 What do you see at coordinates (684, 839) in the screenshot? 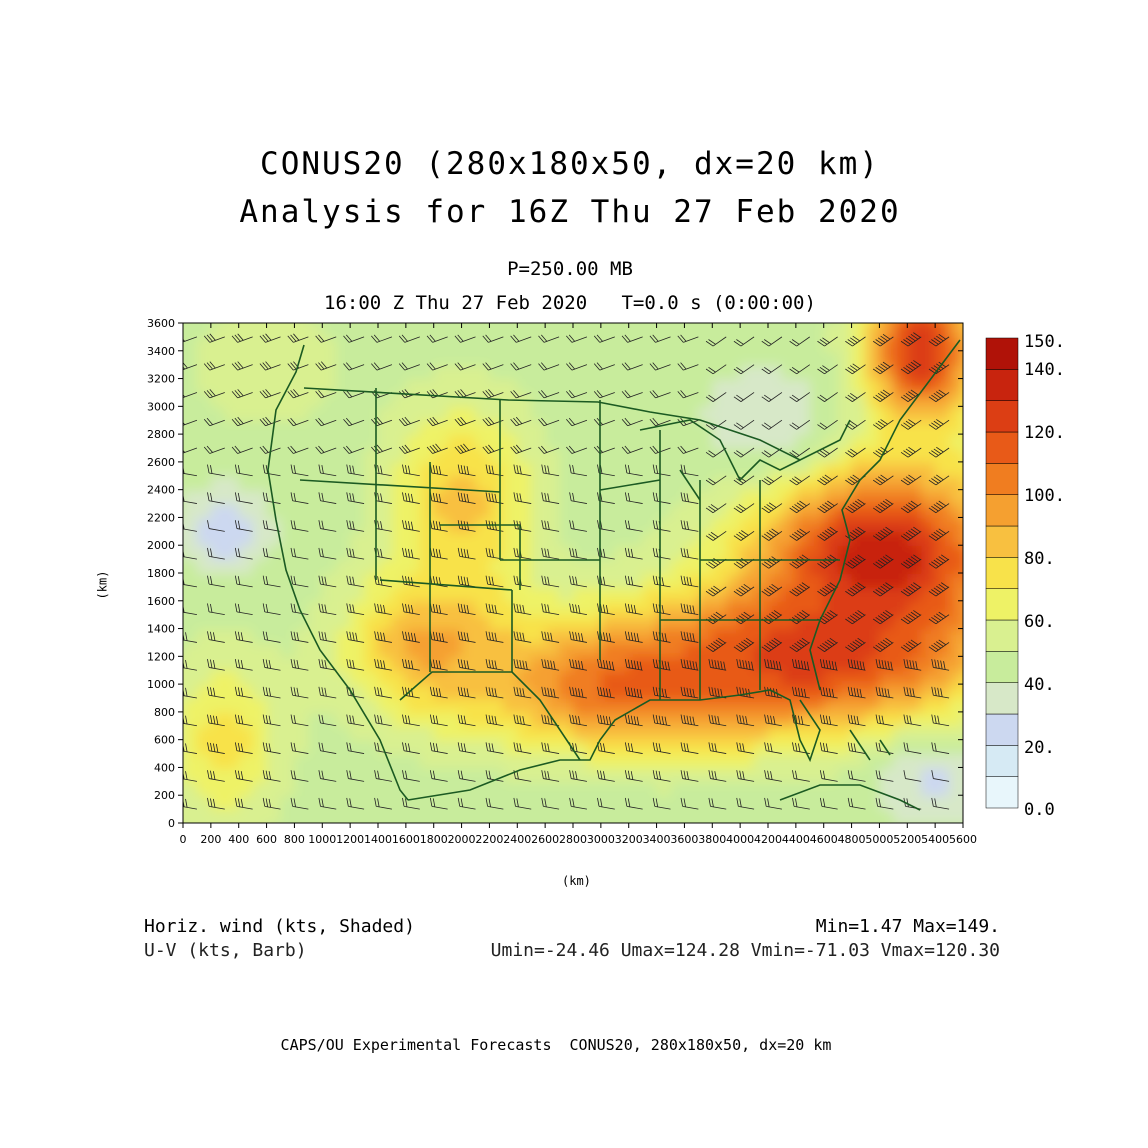
I see `x-tick-label: 3600` at bounding box center [684, 839].